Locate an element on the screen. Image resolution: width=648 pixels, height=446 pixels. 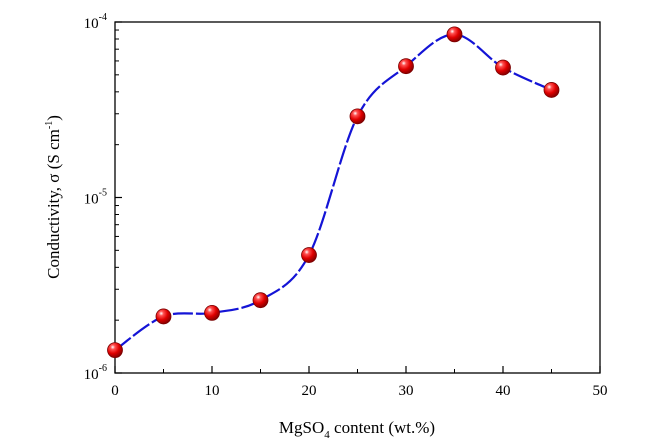
x-axis-label: MgSO4 content (wt.%) is located at coordinates (357, 429).